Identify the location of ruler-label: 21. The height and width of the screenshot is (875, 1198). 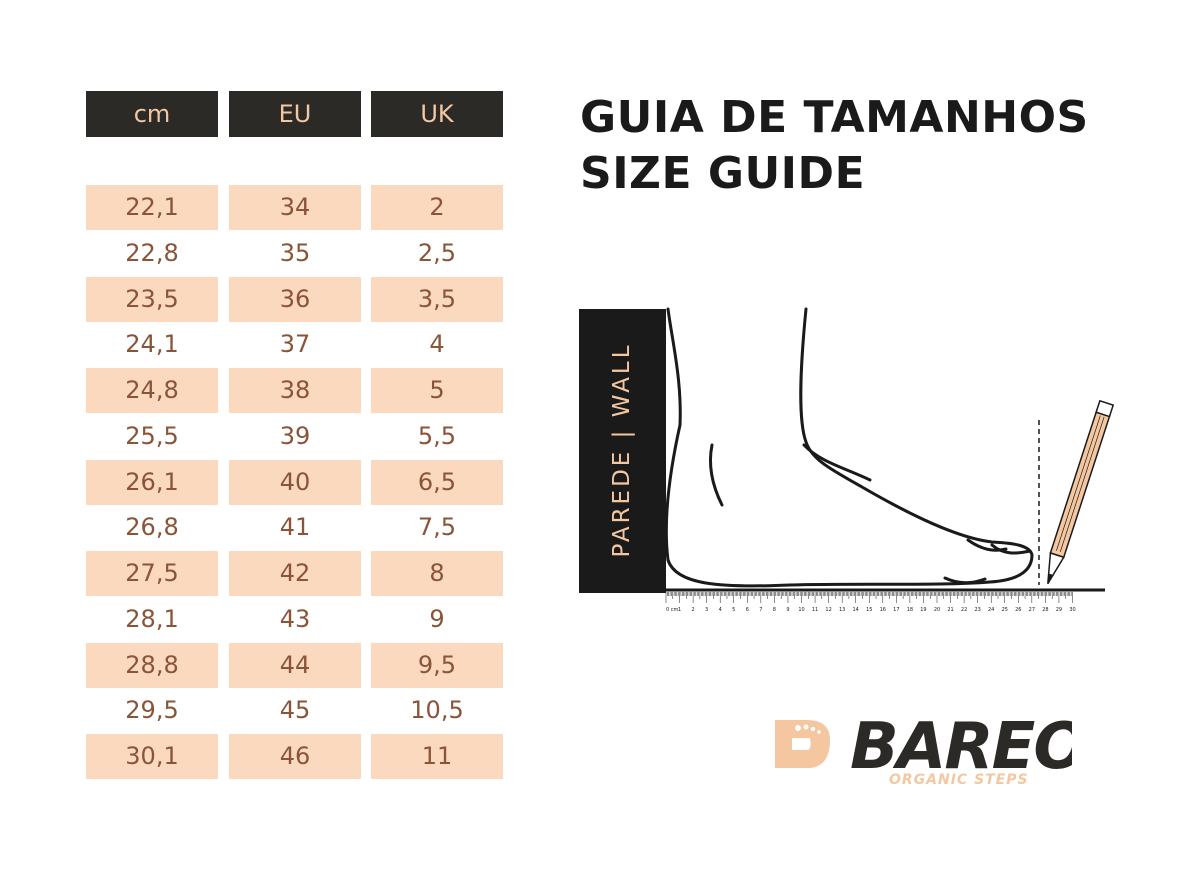
(950, 610).